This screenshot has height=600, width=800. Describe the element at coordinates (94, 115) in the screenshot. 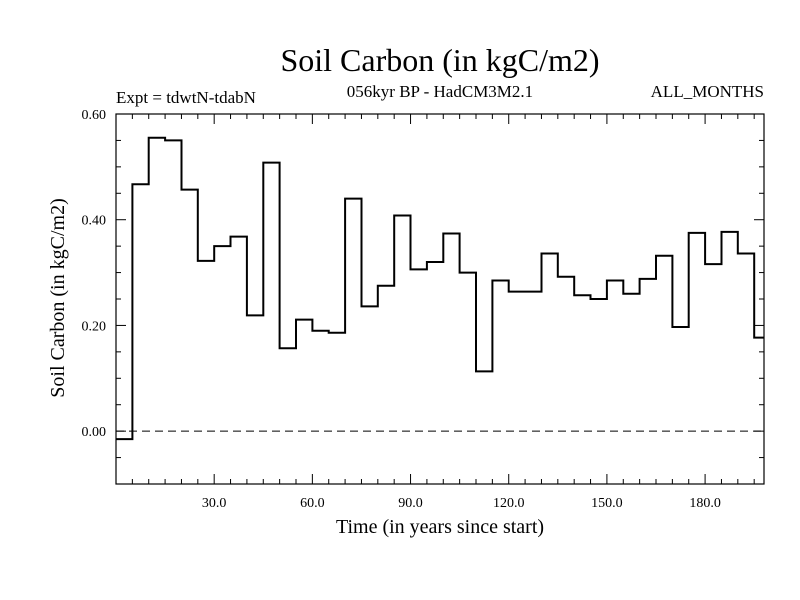

I see `y-tick-label: 0.60` at that location.